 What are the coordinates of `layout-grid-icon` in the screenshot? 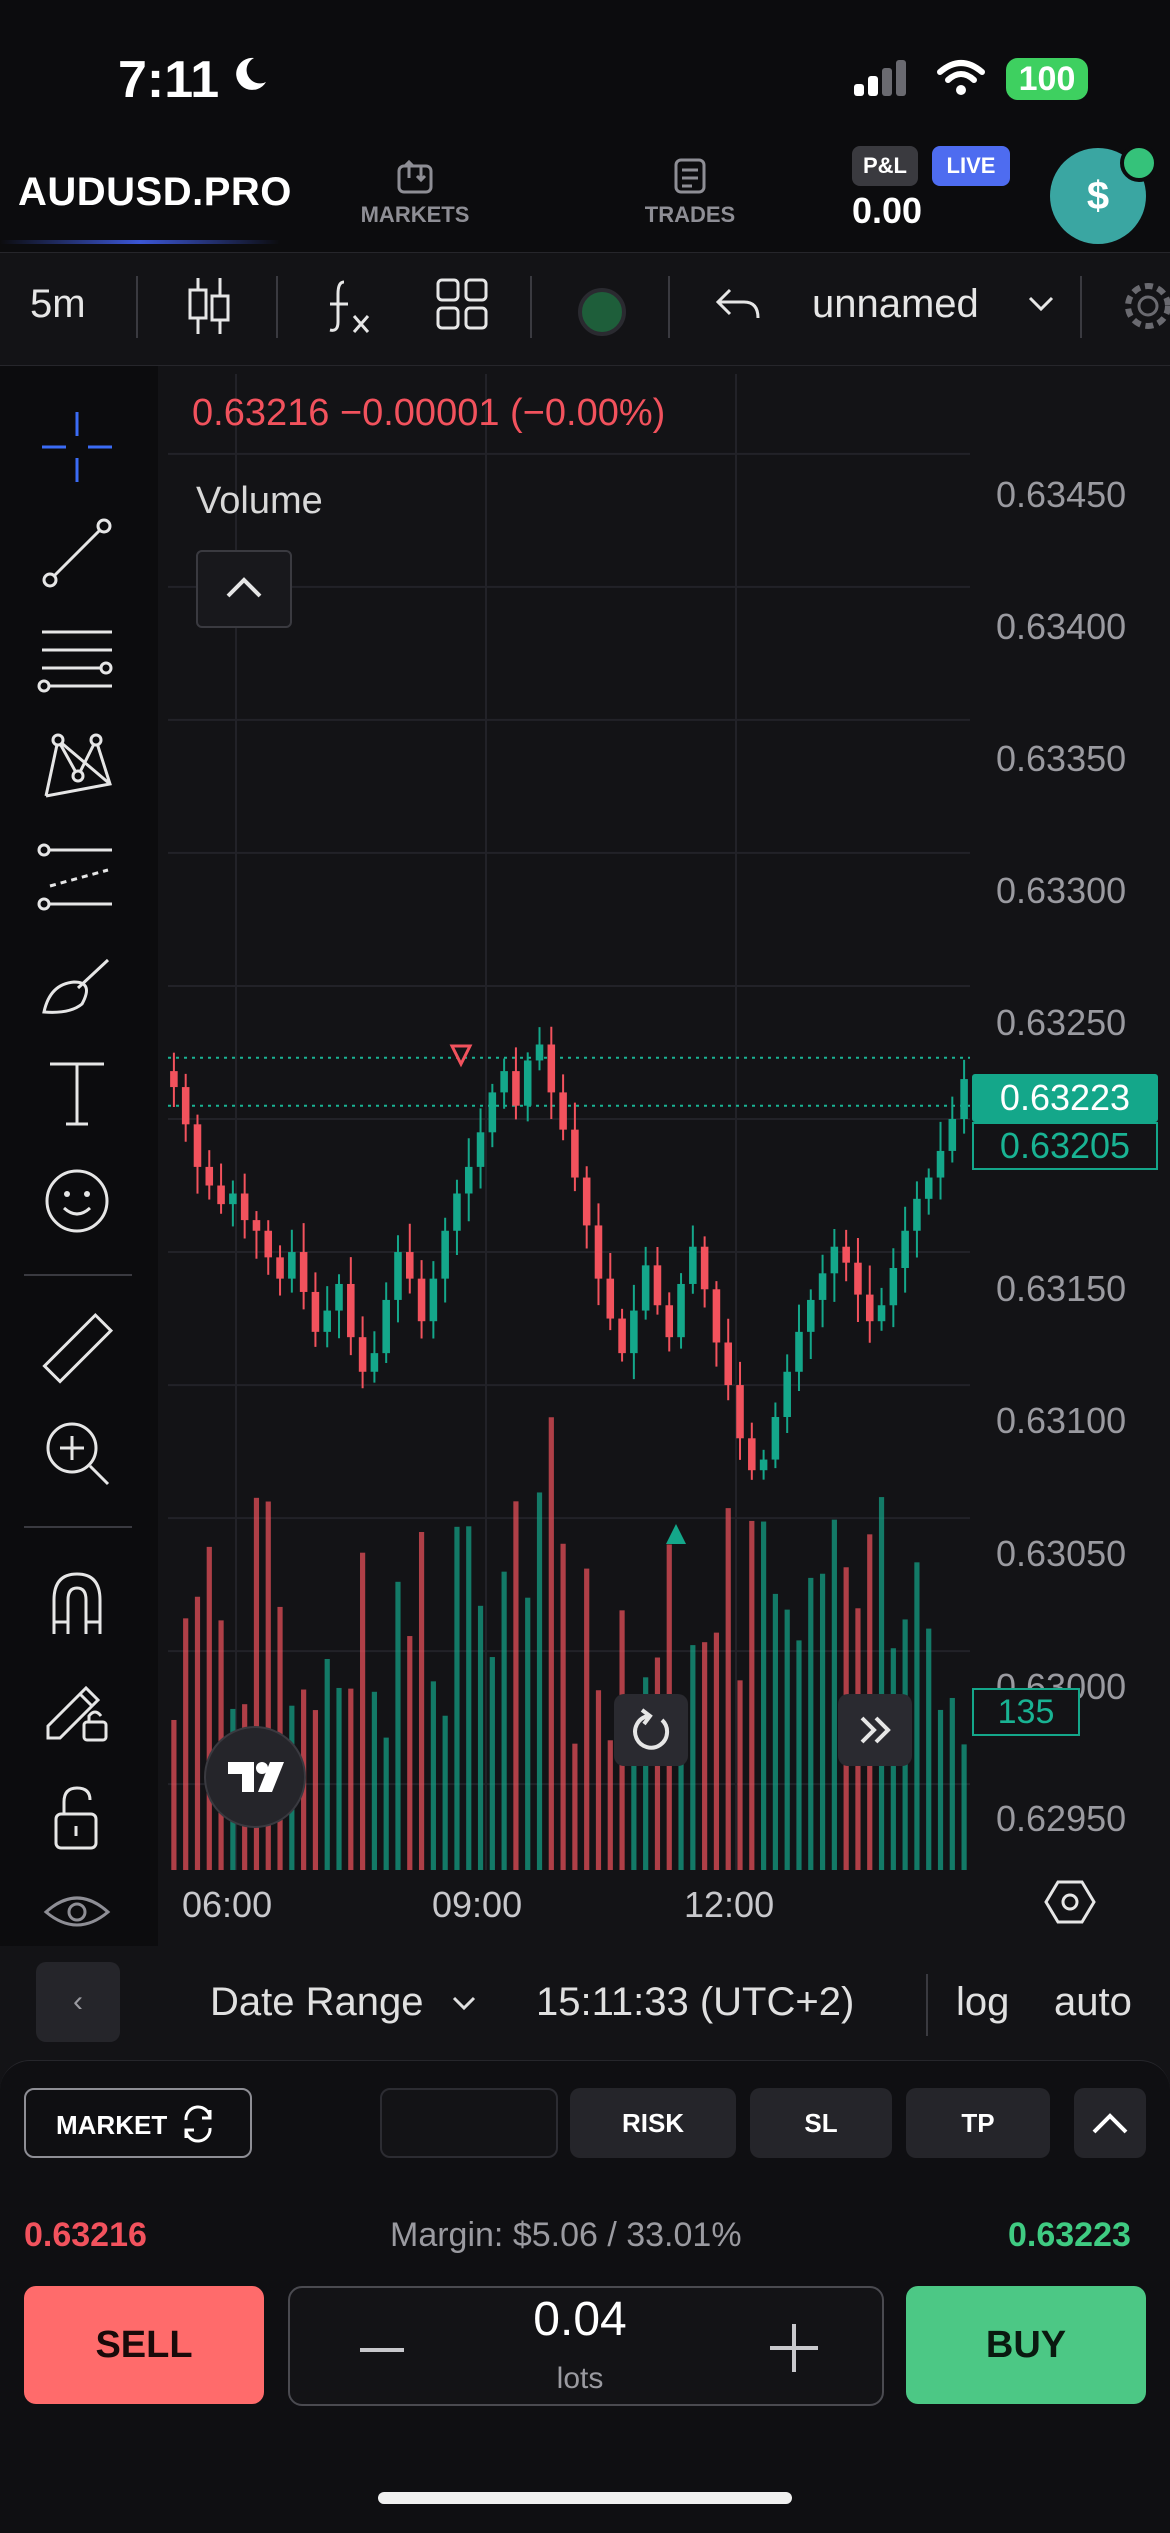 It's located at (462, 304).